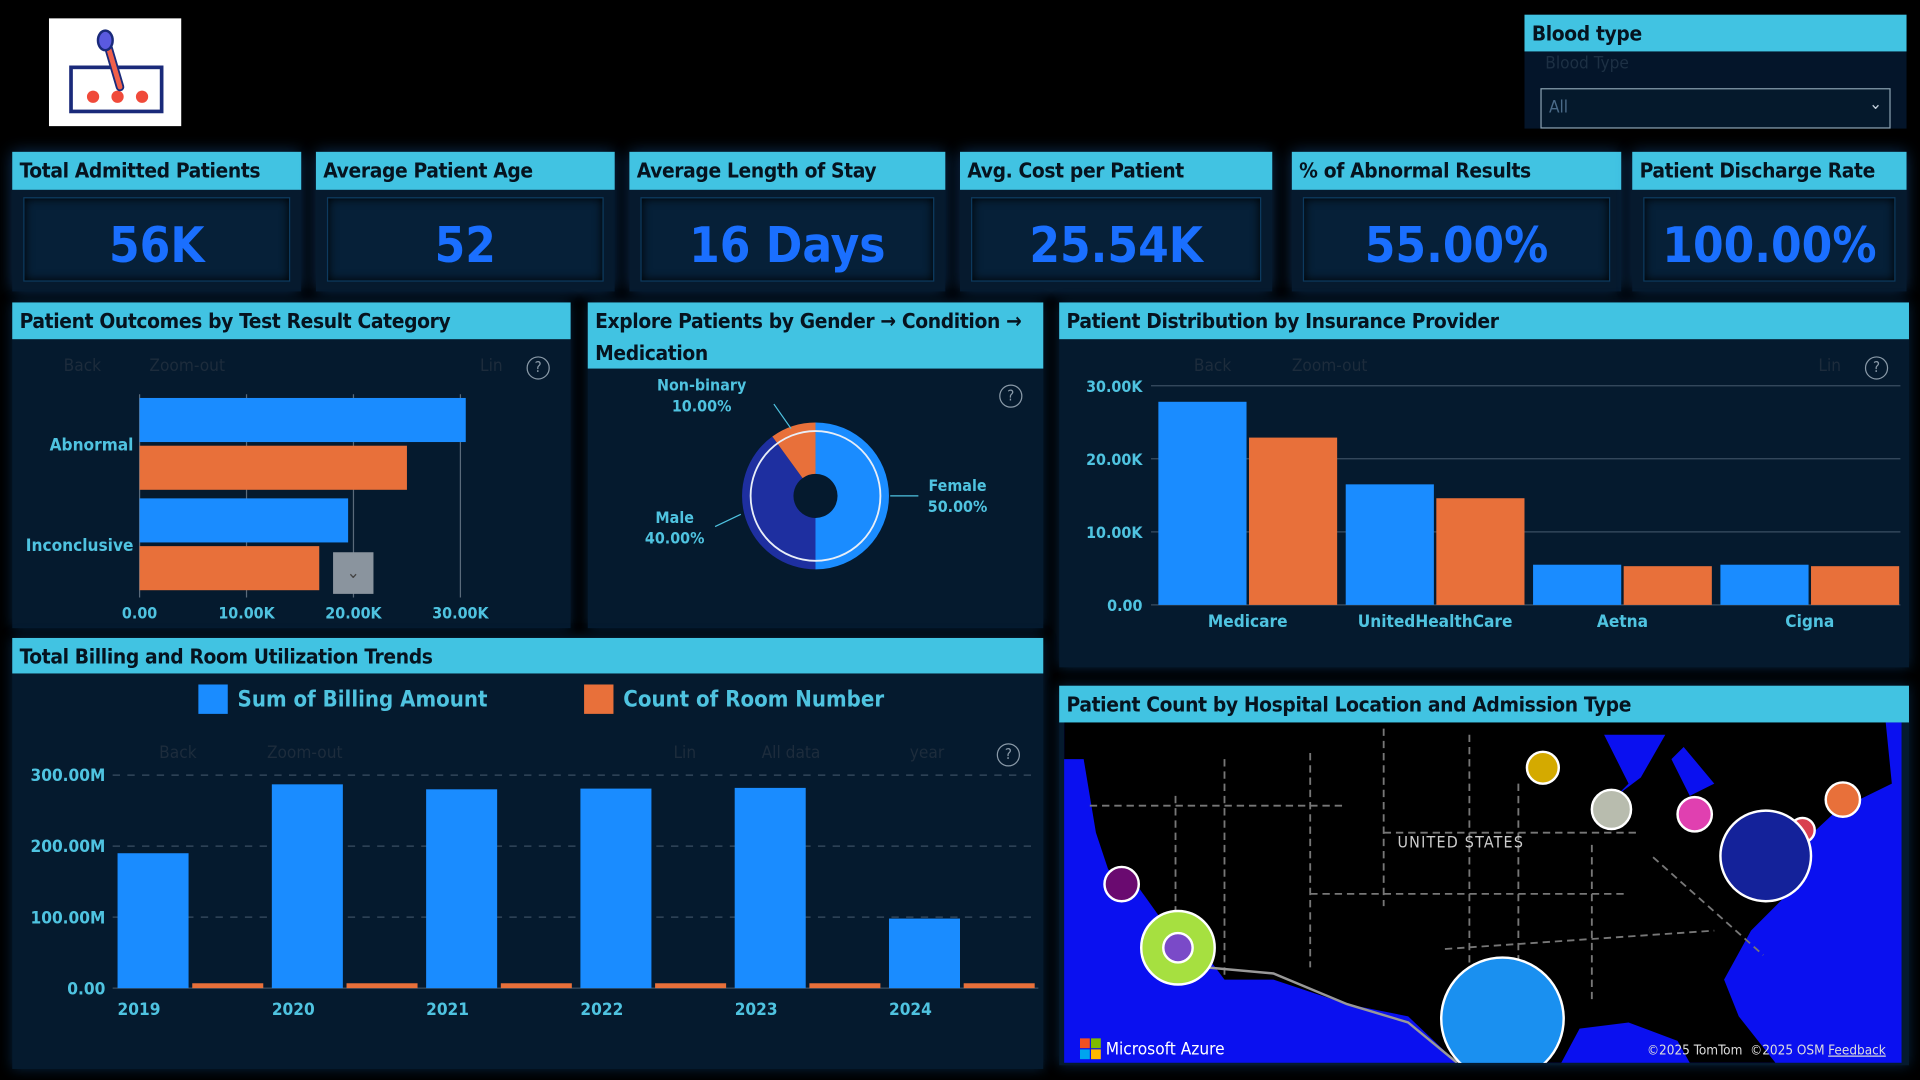 This screenshot has width=1920, height=1080. What do you see at coordinates (1876, 104) in the screenshot?
I see `chevron-down-icon: ⌄` at bounding box center [1876, 104].